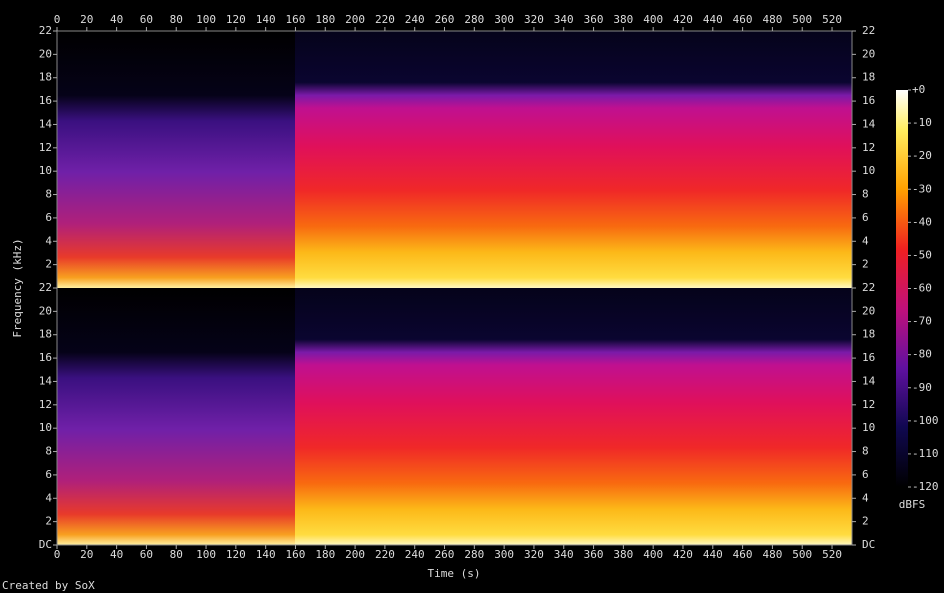 The width and height of the screenshot is (944, 593). What do you see at coordinates (922, 155) in the screenshot?
I see `colorbar-tick-label: -20` at bounding box center [922, 155].